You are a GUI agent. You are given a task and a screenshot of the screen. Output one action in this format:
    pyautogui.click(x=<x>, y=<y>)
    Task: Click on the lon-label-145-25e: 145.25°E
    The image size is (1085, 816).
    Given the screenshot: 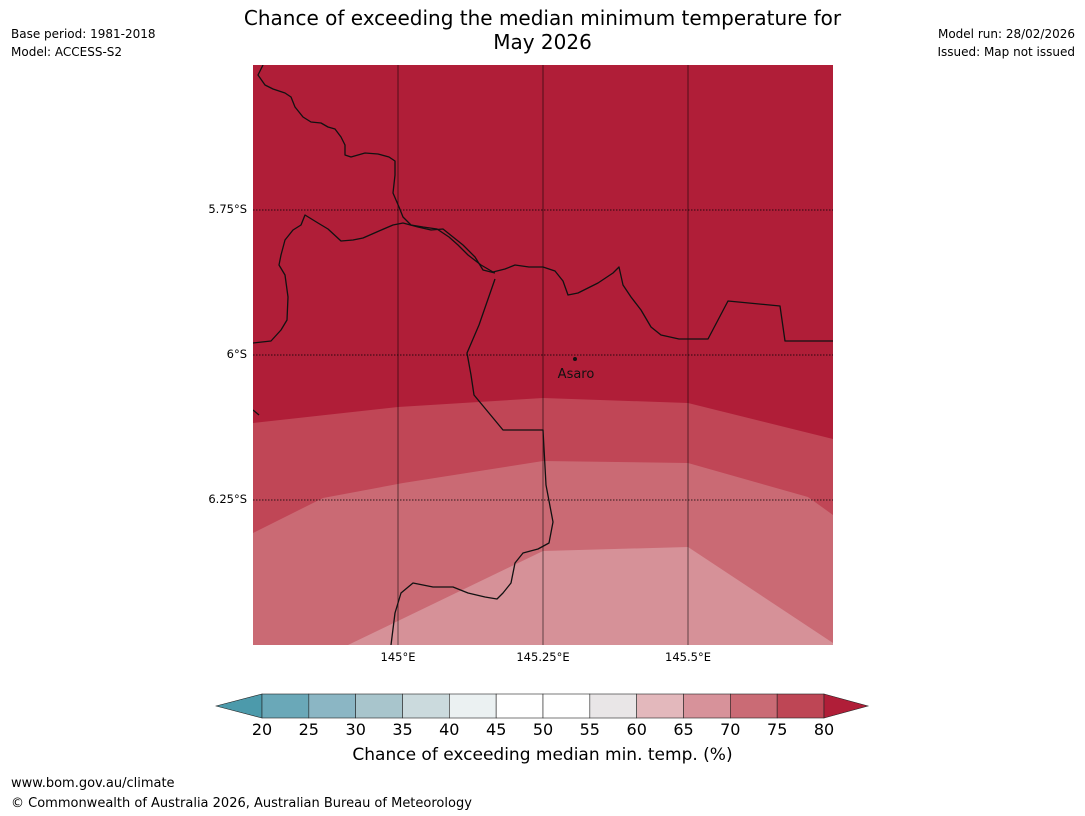 What is the action you would take?
    pyautogui.click(x=543, y=657)
    